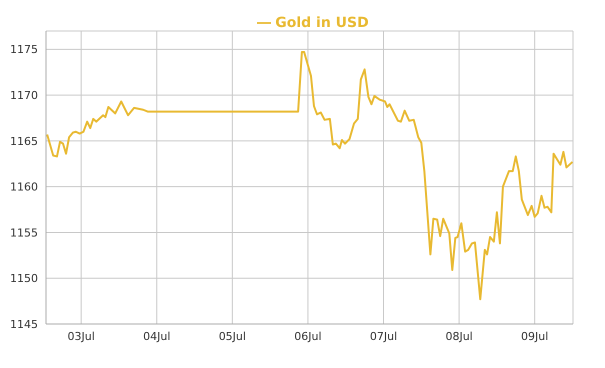 The width and height of the screenshot is (605, 368). What do you see at coordinates (322, 23) in the screenshot?
I see `legend-label: Gold in USD` at bounding box center [322, 23].